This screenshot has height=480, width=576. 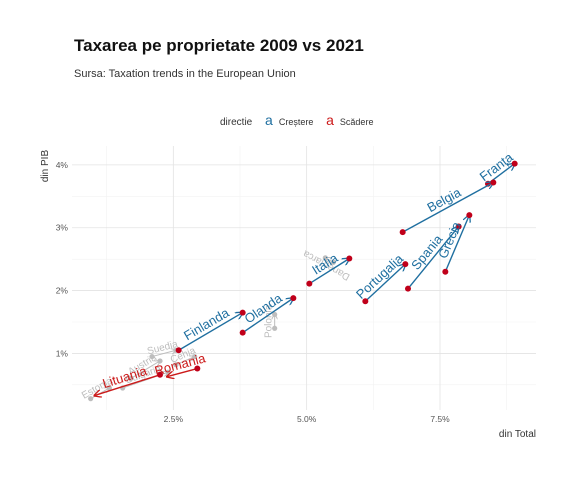 What do you see at coordinates (307, 419) in the screenshot?
I see `x-tick-label: 5.0%` at bounding box center [307, 419].